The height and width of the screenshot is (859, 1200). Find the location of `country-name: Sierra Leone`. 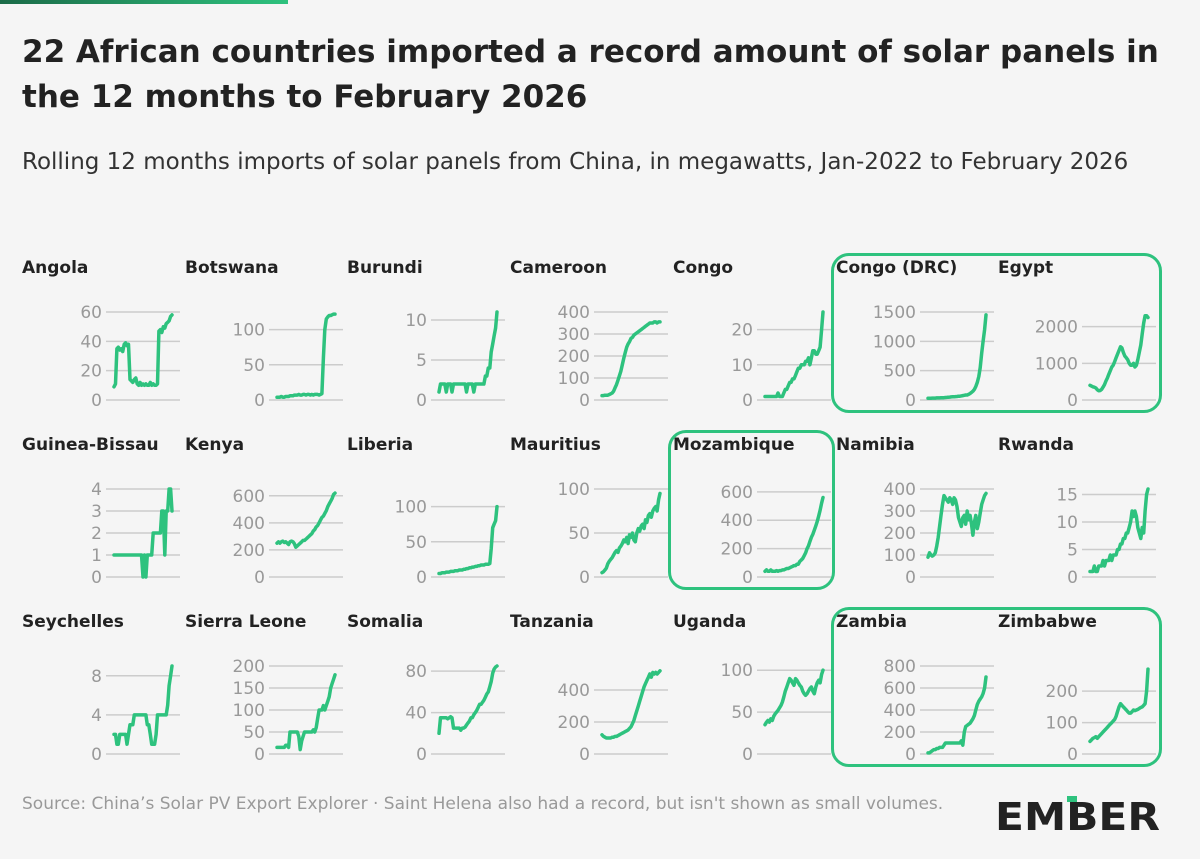

country-name: Sierra Leone is located at coordinates (246, 622).